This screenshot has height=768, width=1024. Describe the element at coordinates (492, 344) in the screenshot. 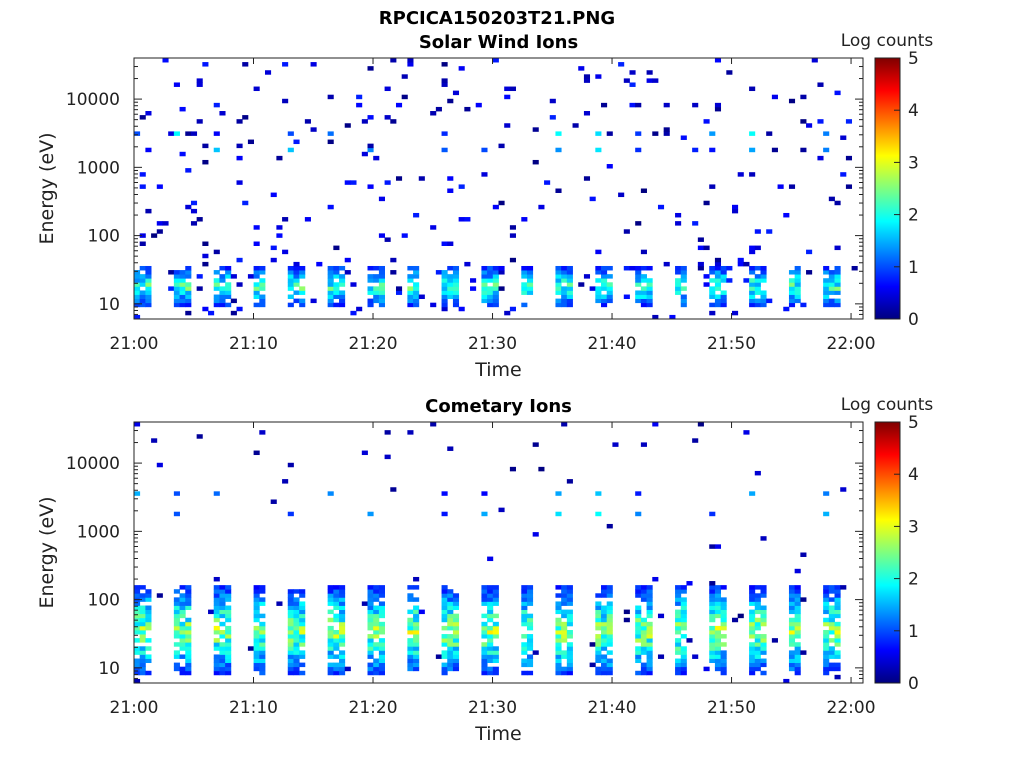

I see `x-tick-label: 21:30` at that location.